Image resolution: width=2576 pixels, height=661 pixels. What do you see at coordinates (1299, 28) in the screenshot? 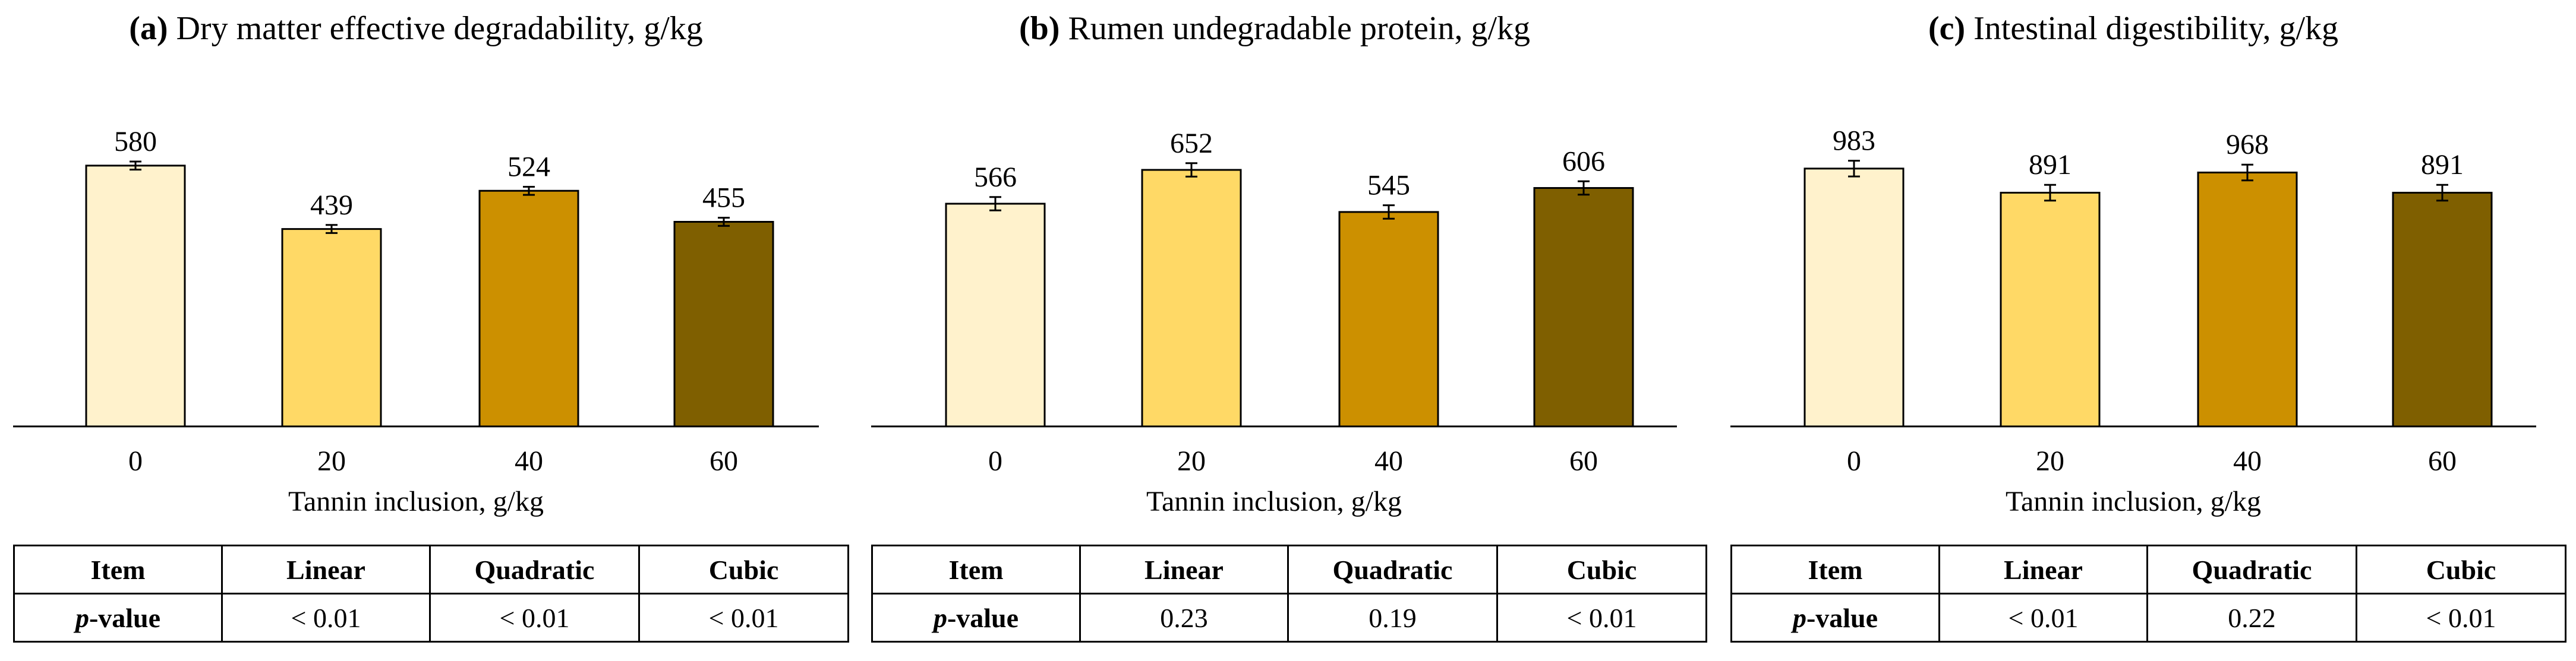
I see `panel-title-text: Rumen undegradable protein, g/kg` at bounding box center [1299, 28].